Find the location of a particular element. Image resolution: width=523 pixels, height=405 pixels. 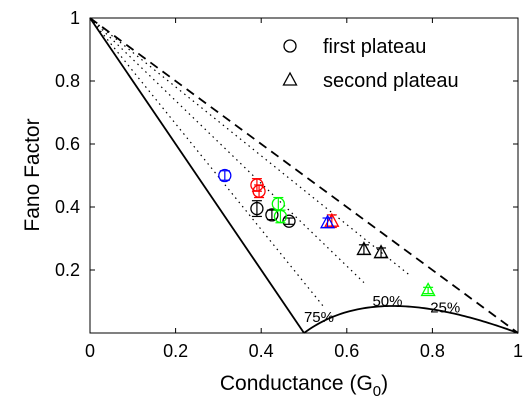

percent-annotations: 75% 50% 25% is located at coordinates (382, 309).